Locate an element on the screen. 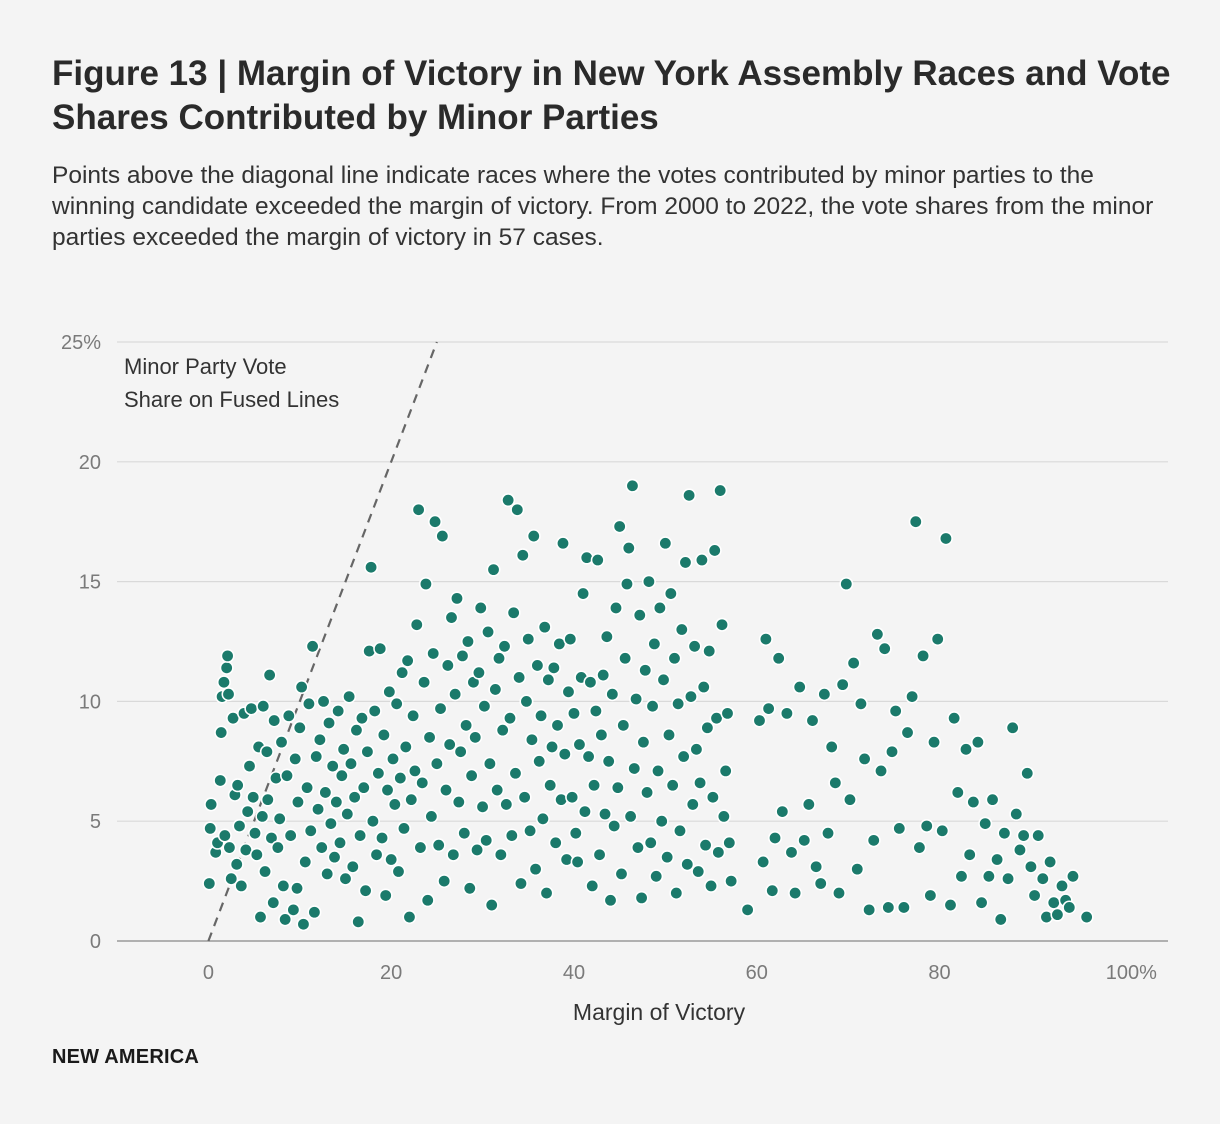 This screenshot has height=1124, width=1220. x-tick-label: 80 is located at coordinates (939, 973).